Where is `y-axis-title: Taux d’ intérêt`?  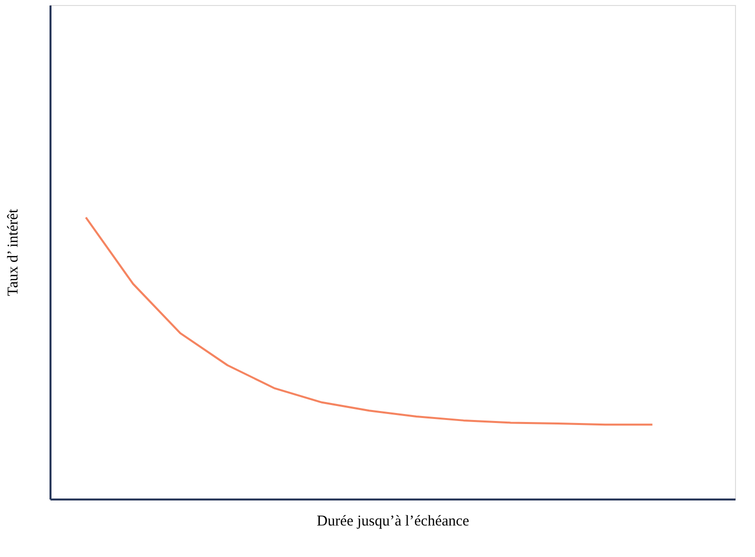
y-axis-title: Taux d’ intérêt is located at coordinates (14, 252).